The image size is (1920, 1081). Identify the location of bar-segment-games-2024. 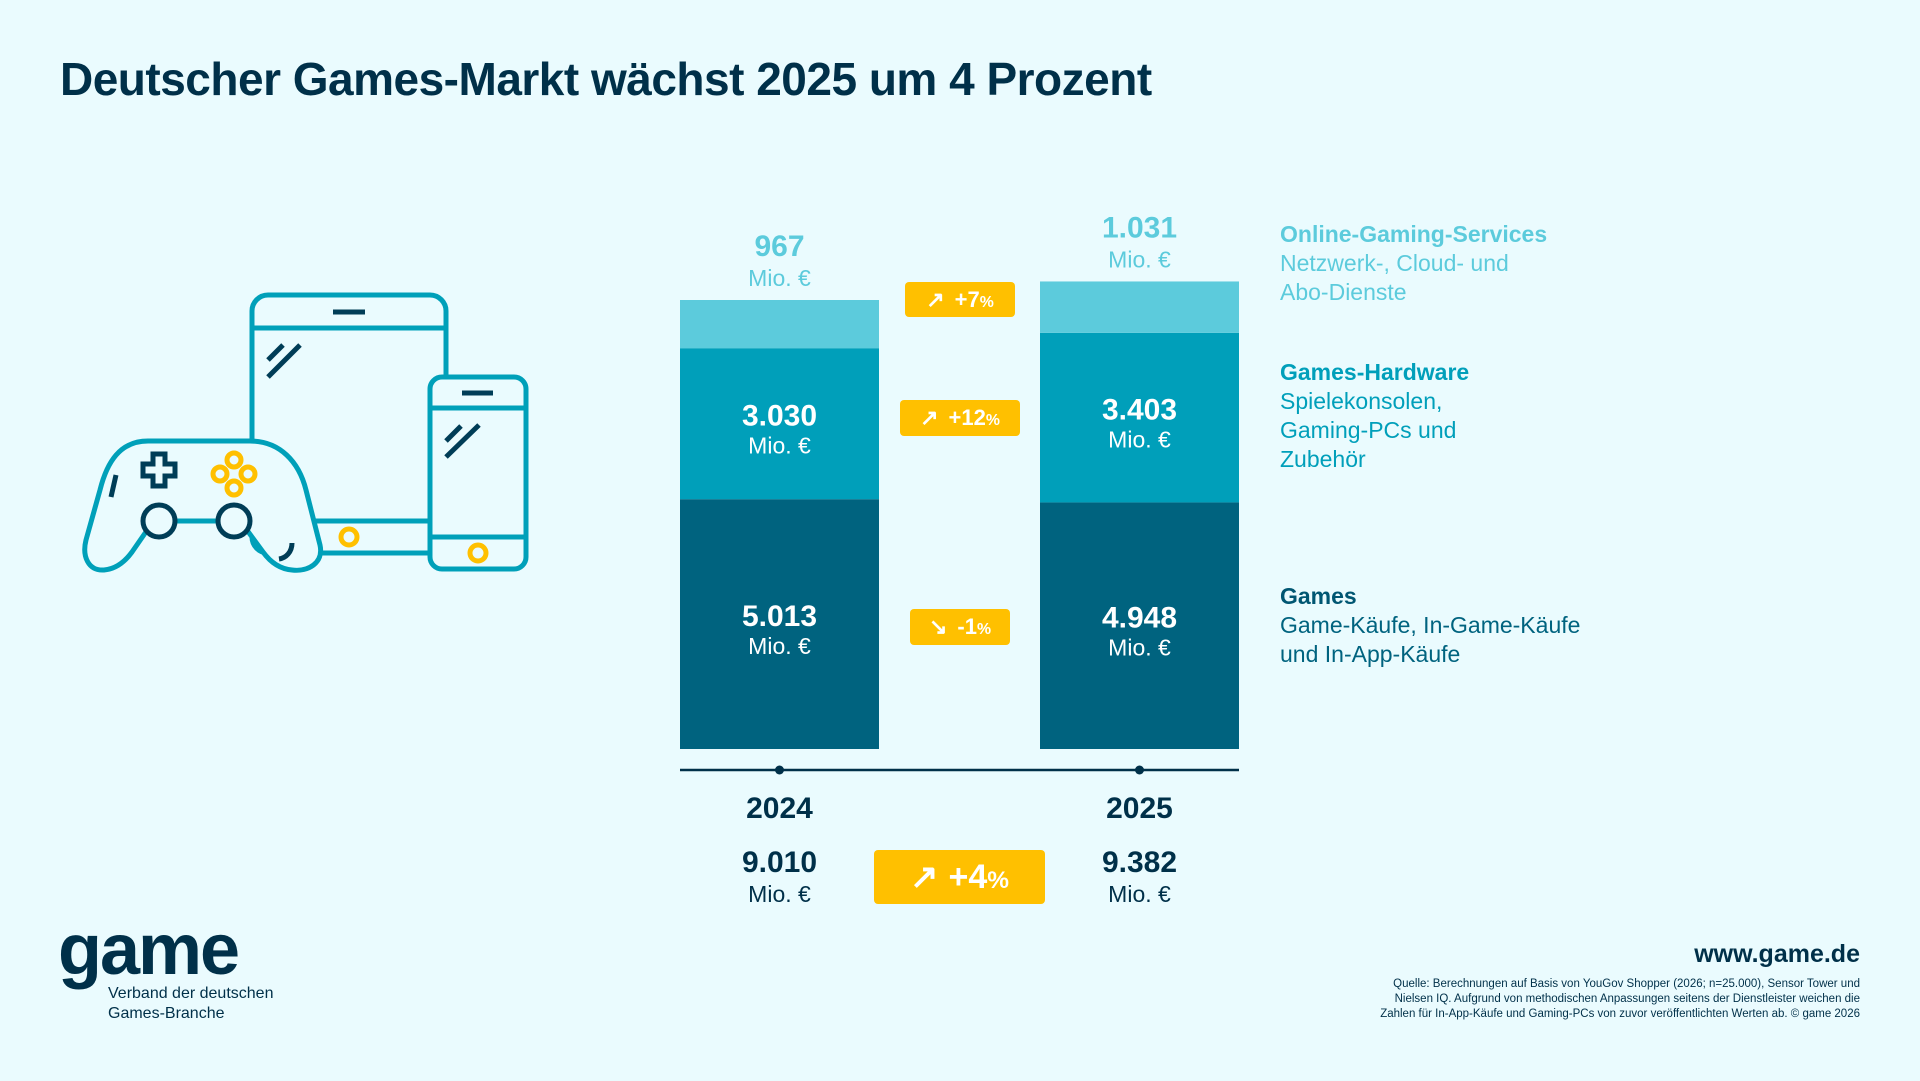
(779, 624).